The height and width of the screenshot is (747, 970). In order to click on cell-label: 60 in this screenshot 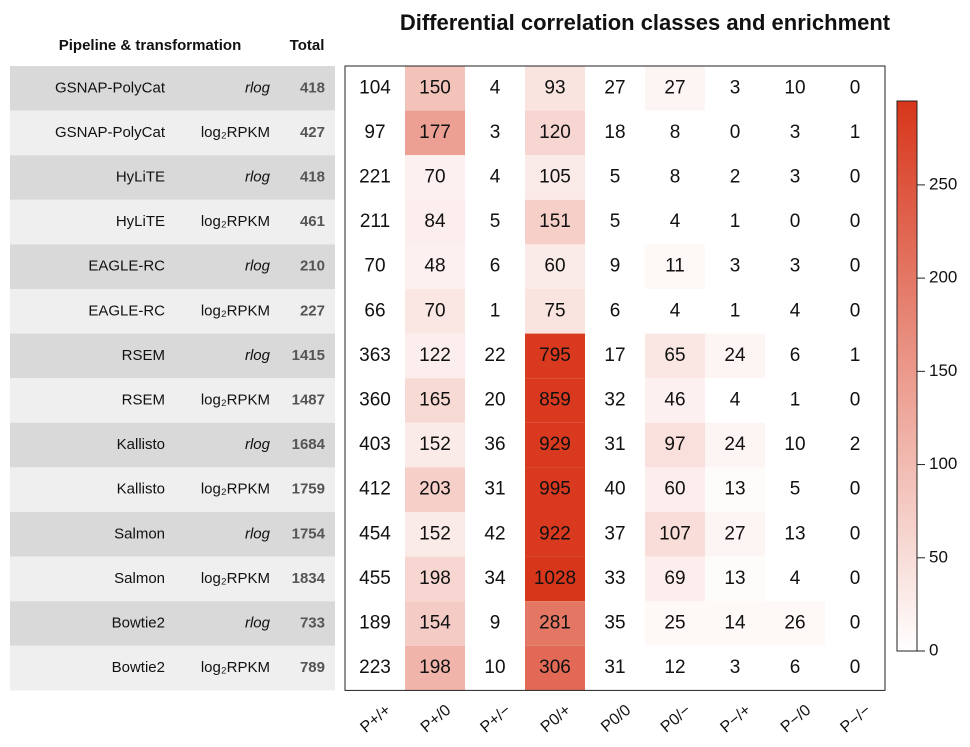, I will do `click(674, 489)`.